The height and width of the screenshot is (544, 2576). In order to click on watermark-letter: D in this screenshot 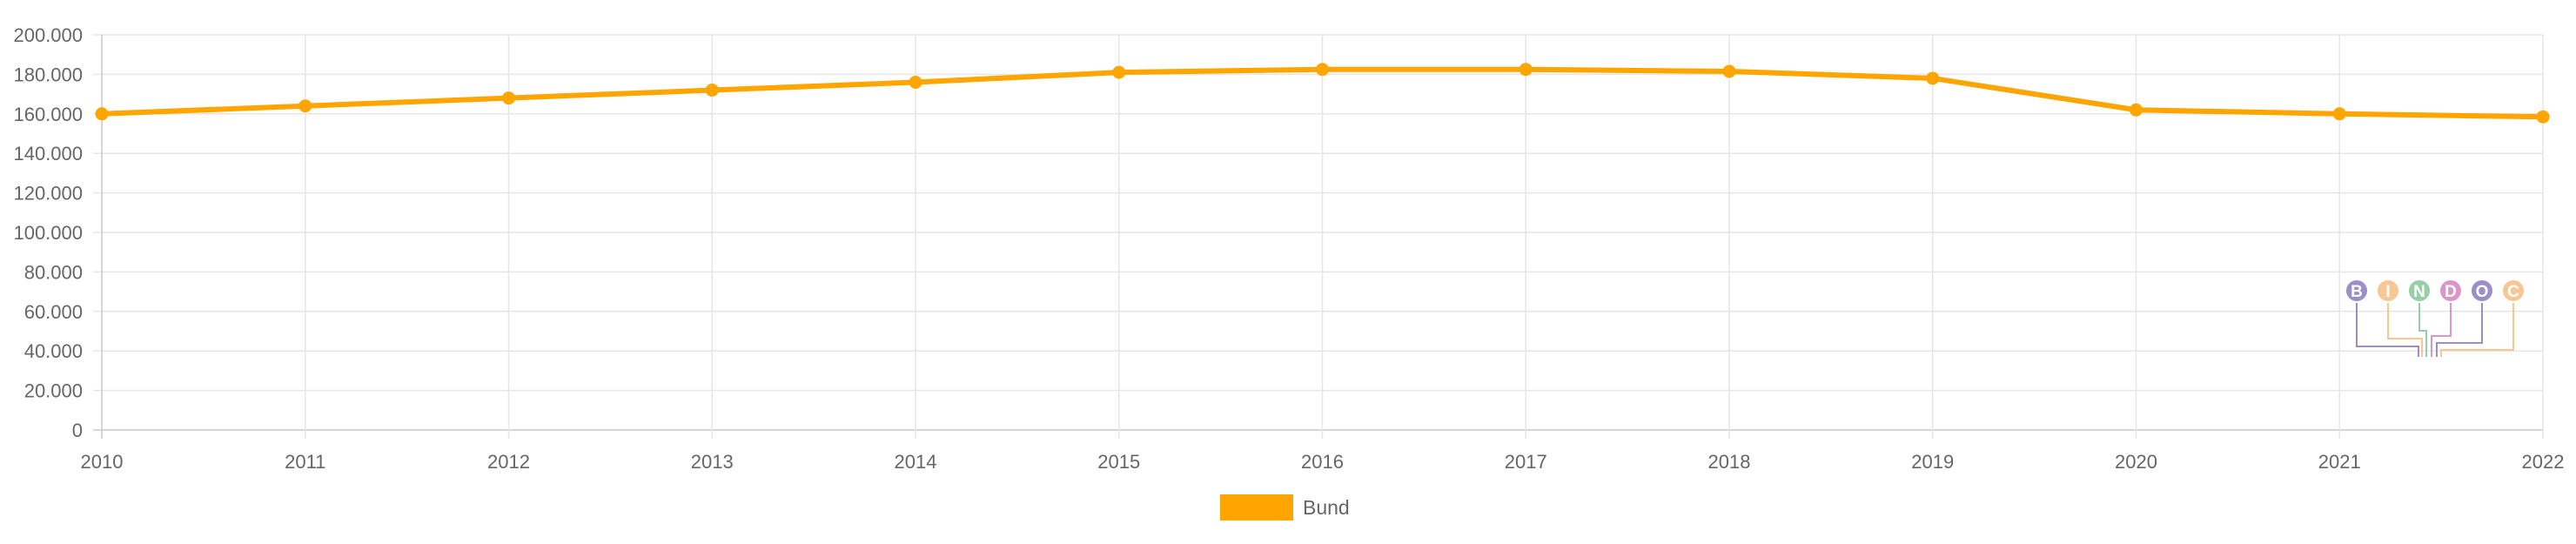, I will do `click(2451, 292)`.